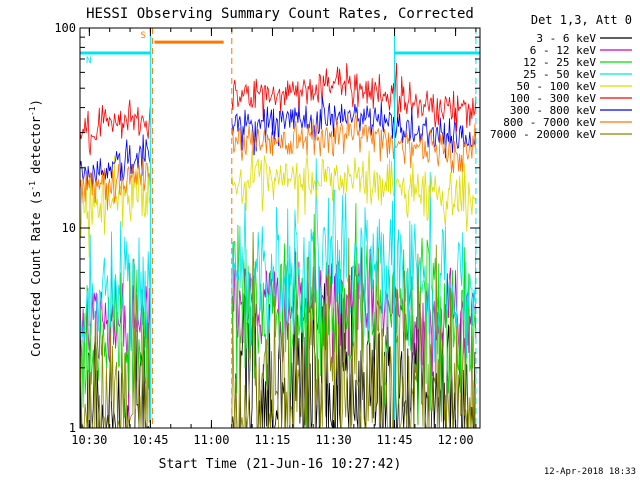  What do you see at coordinates (333, 440) in the screenshot?
I see `x-tick-label-5: 11:30` at bounding box center [333, 440].